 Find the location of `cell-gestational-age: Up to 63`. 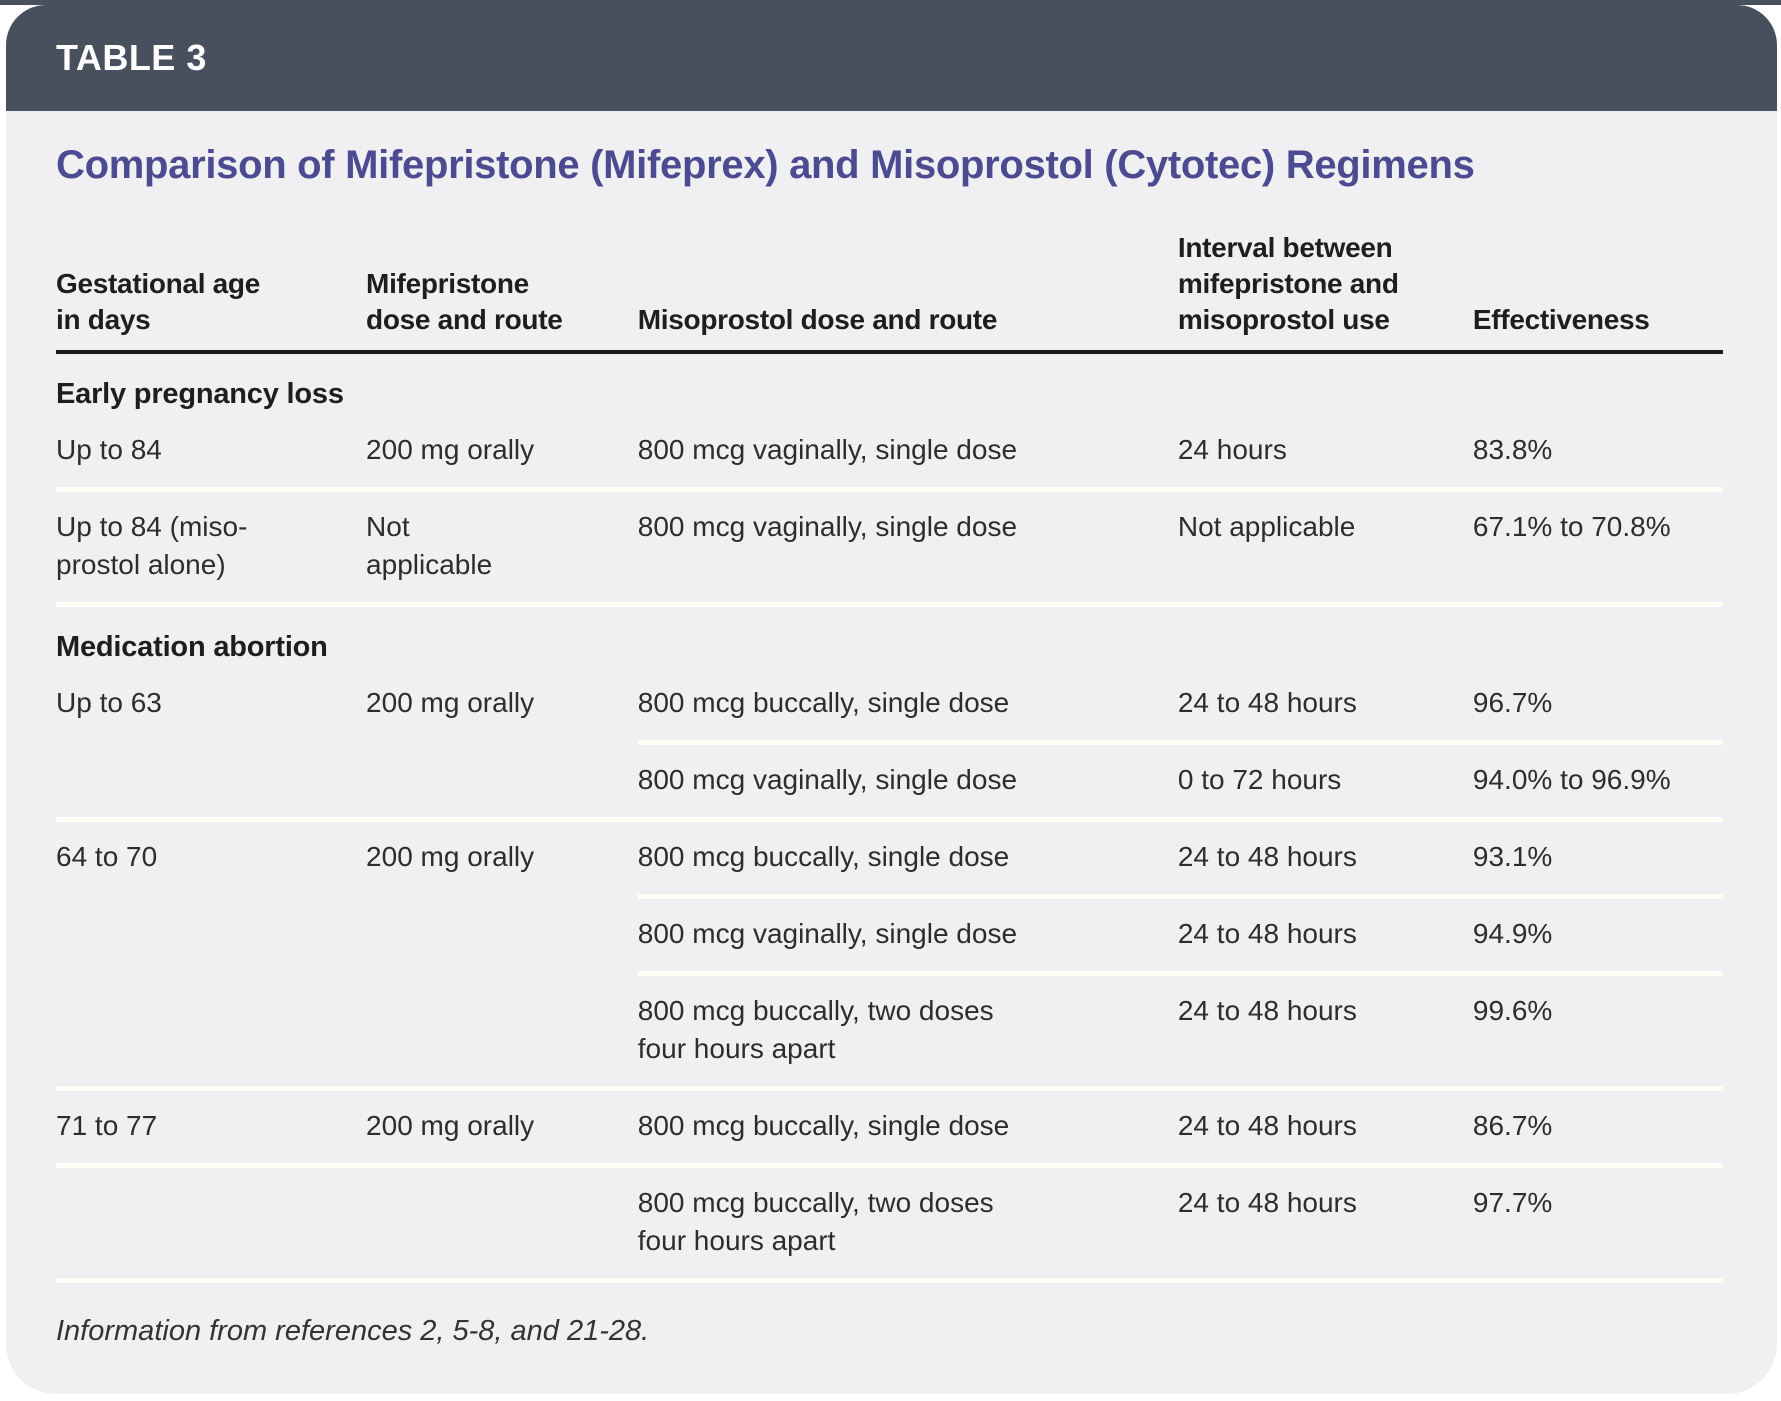

cell-gestational-age: Up to 63 is located at coordinates (109, 702).